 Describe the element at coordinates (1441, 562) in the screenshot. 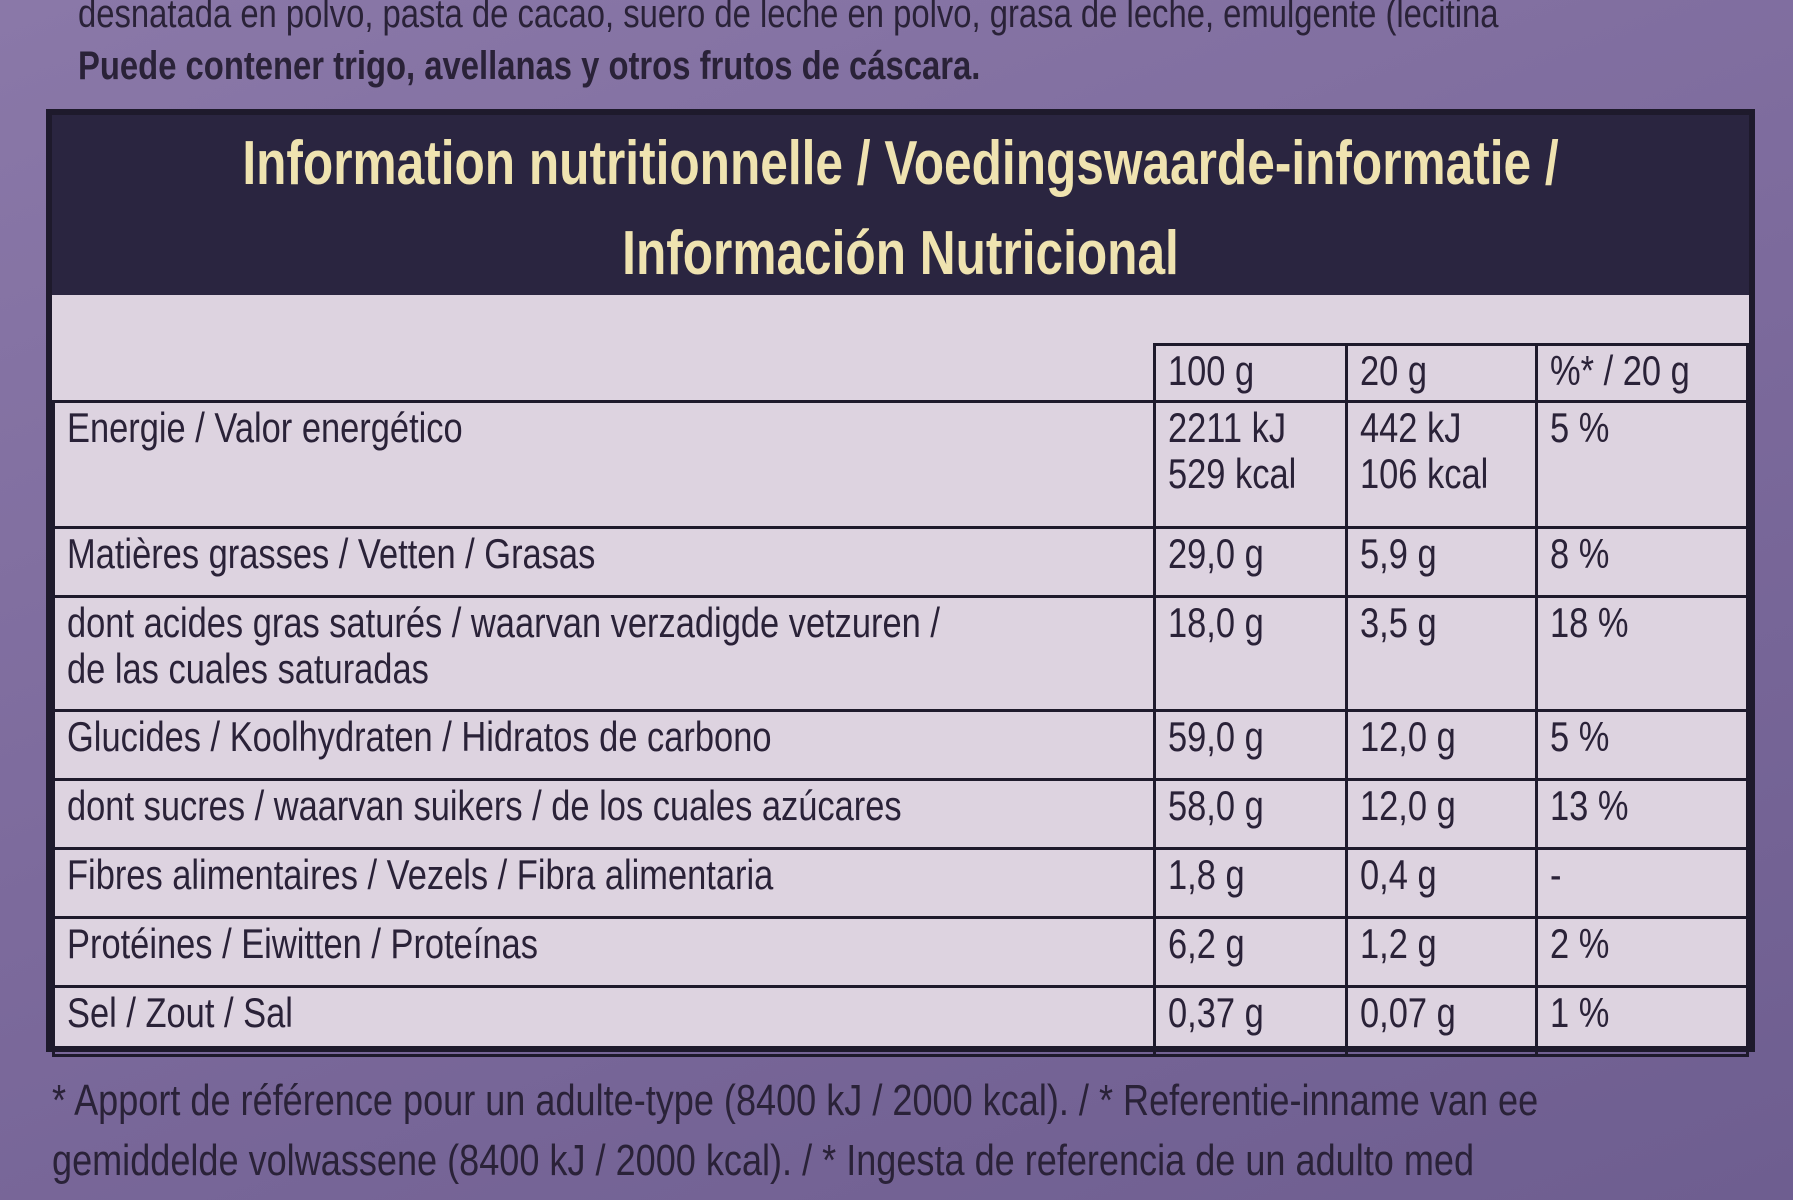

I see `cell: 5,9 g` at that location.